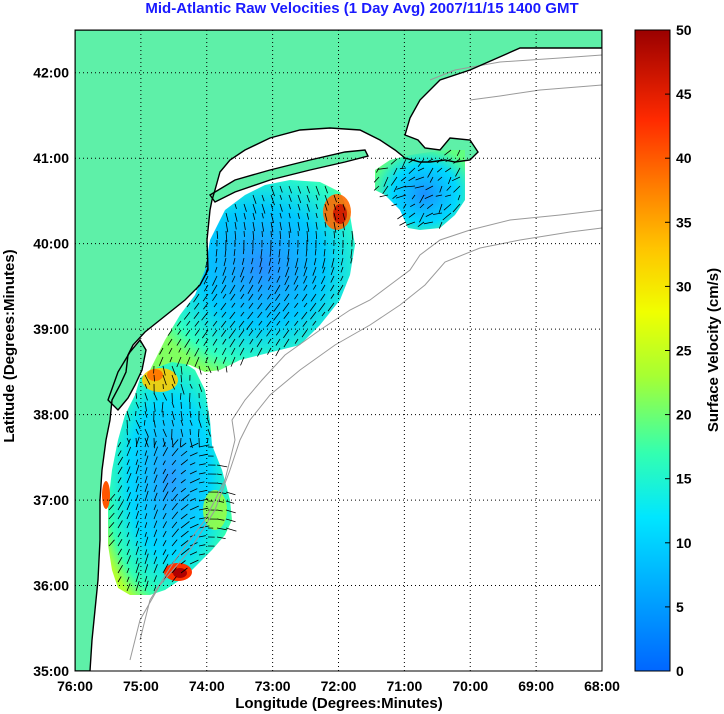 This screenshot has height=714, width=724. What do you see at coordinates (141, 686) in the screenshot?
I see `x-tick-label: 75:00` at bounding box center [141, 686].